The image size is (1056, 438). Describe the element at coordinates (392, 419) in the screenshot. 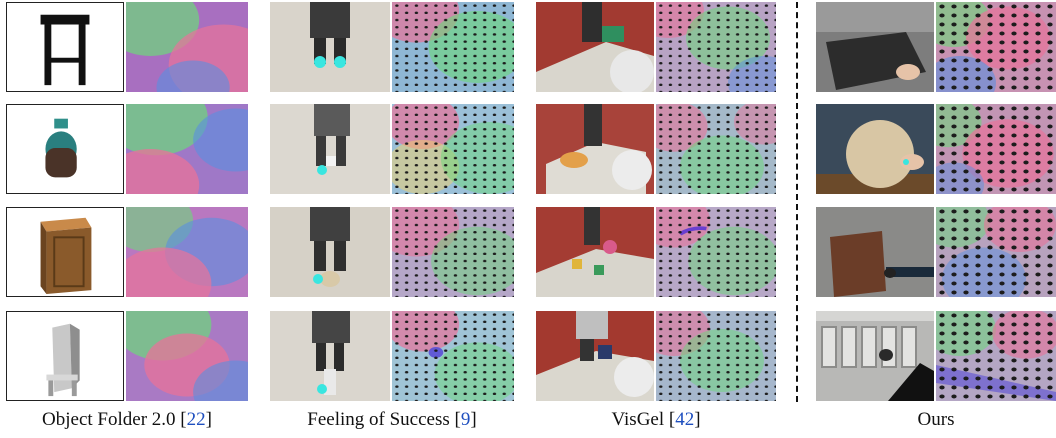

I see `caption-feeling-of-success: Feeling of Success [9]` at that location.